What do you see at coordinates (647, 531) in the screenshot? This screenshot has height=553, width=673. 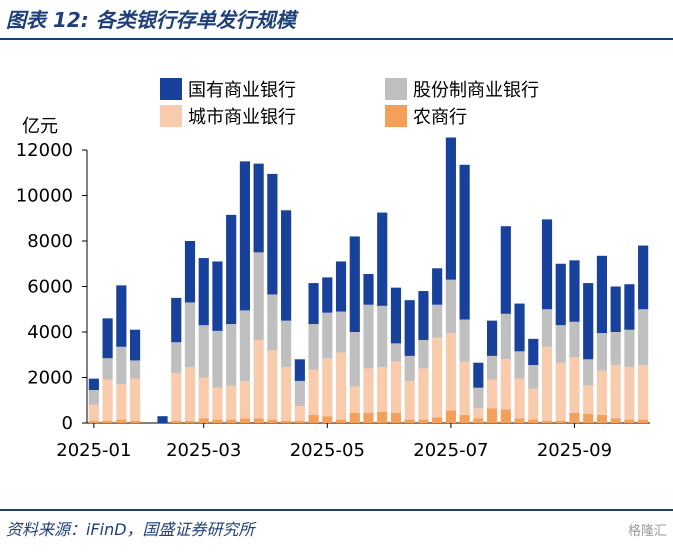 I see `watermark: 格隆汇` at bounding box center [647, 531].